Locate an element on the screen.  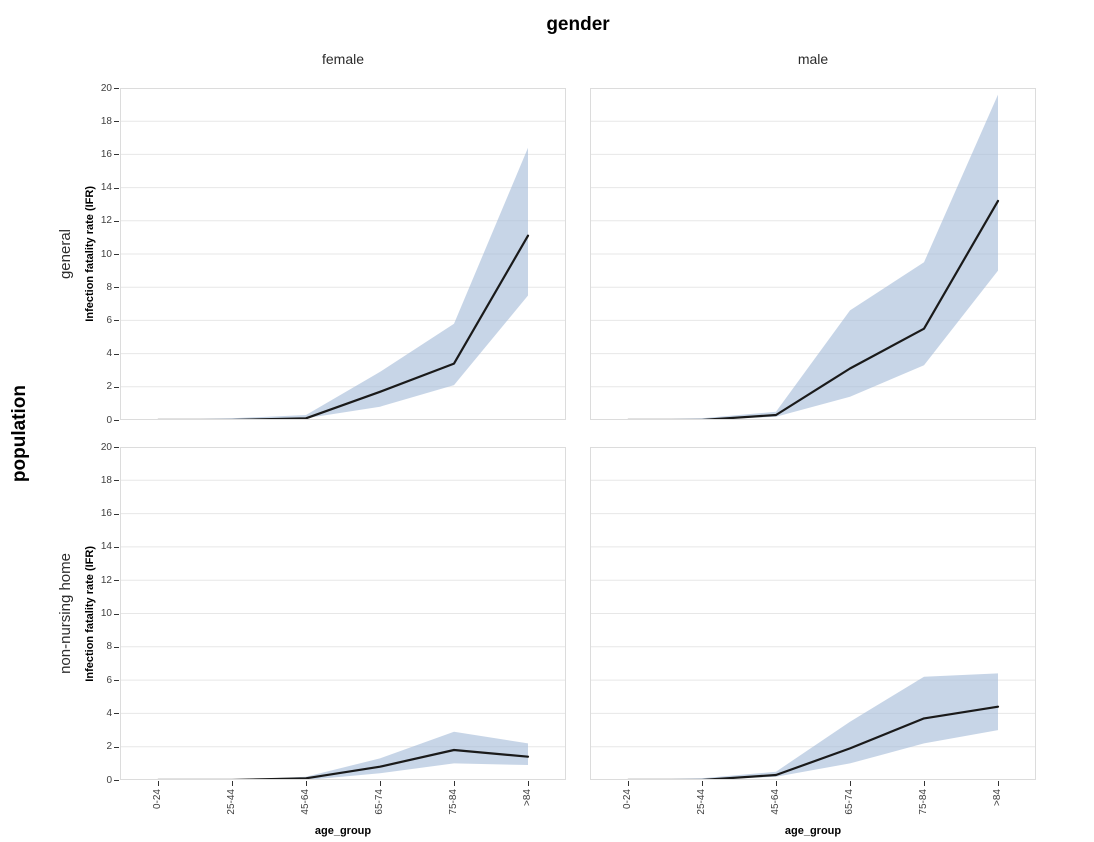
facet-strip-non-nursing-home: non-nursing home is located at coordinates (65, 613).